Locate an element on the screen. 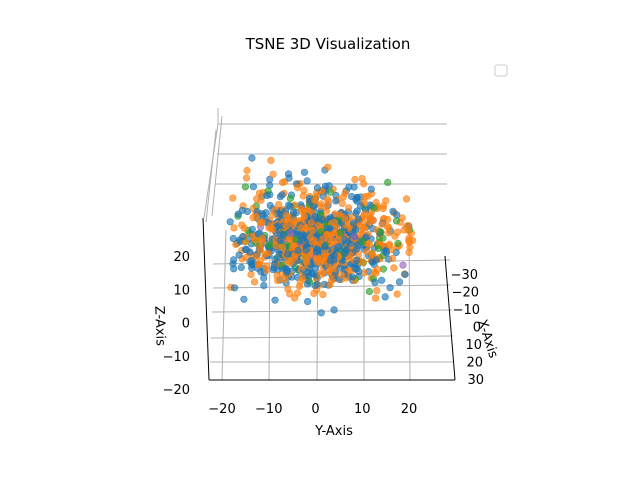  x-tick-label: 30 is located at coordinates (475, 380).